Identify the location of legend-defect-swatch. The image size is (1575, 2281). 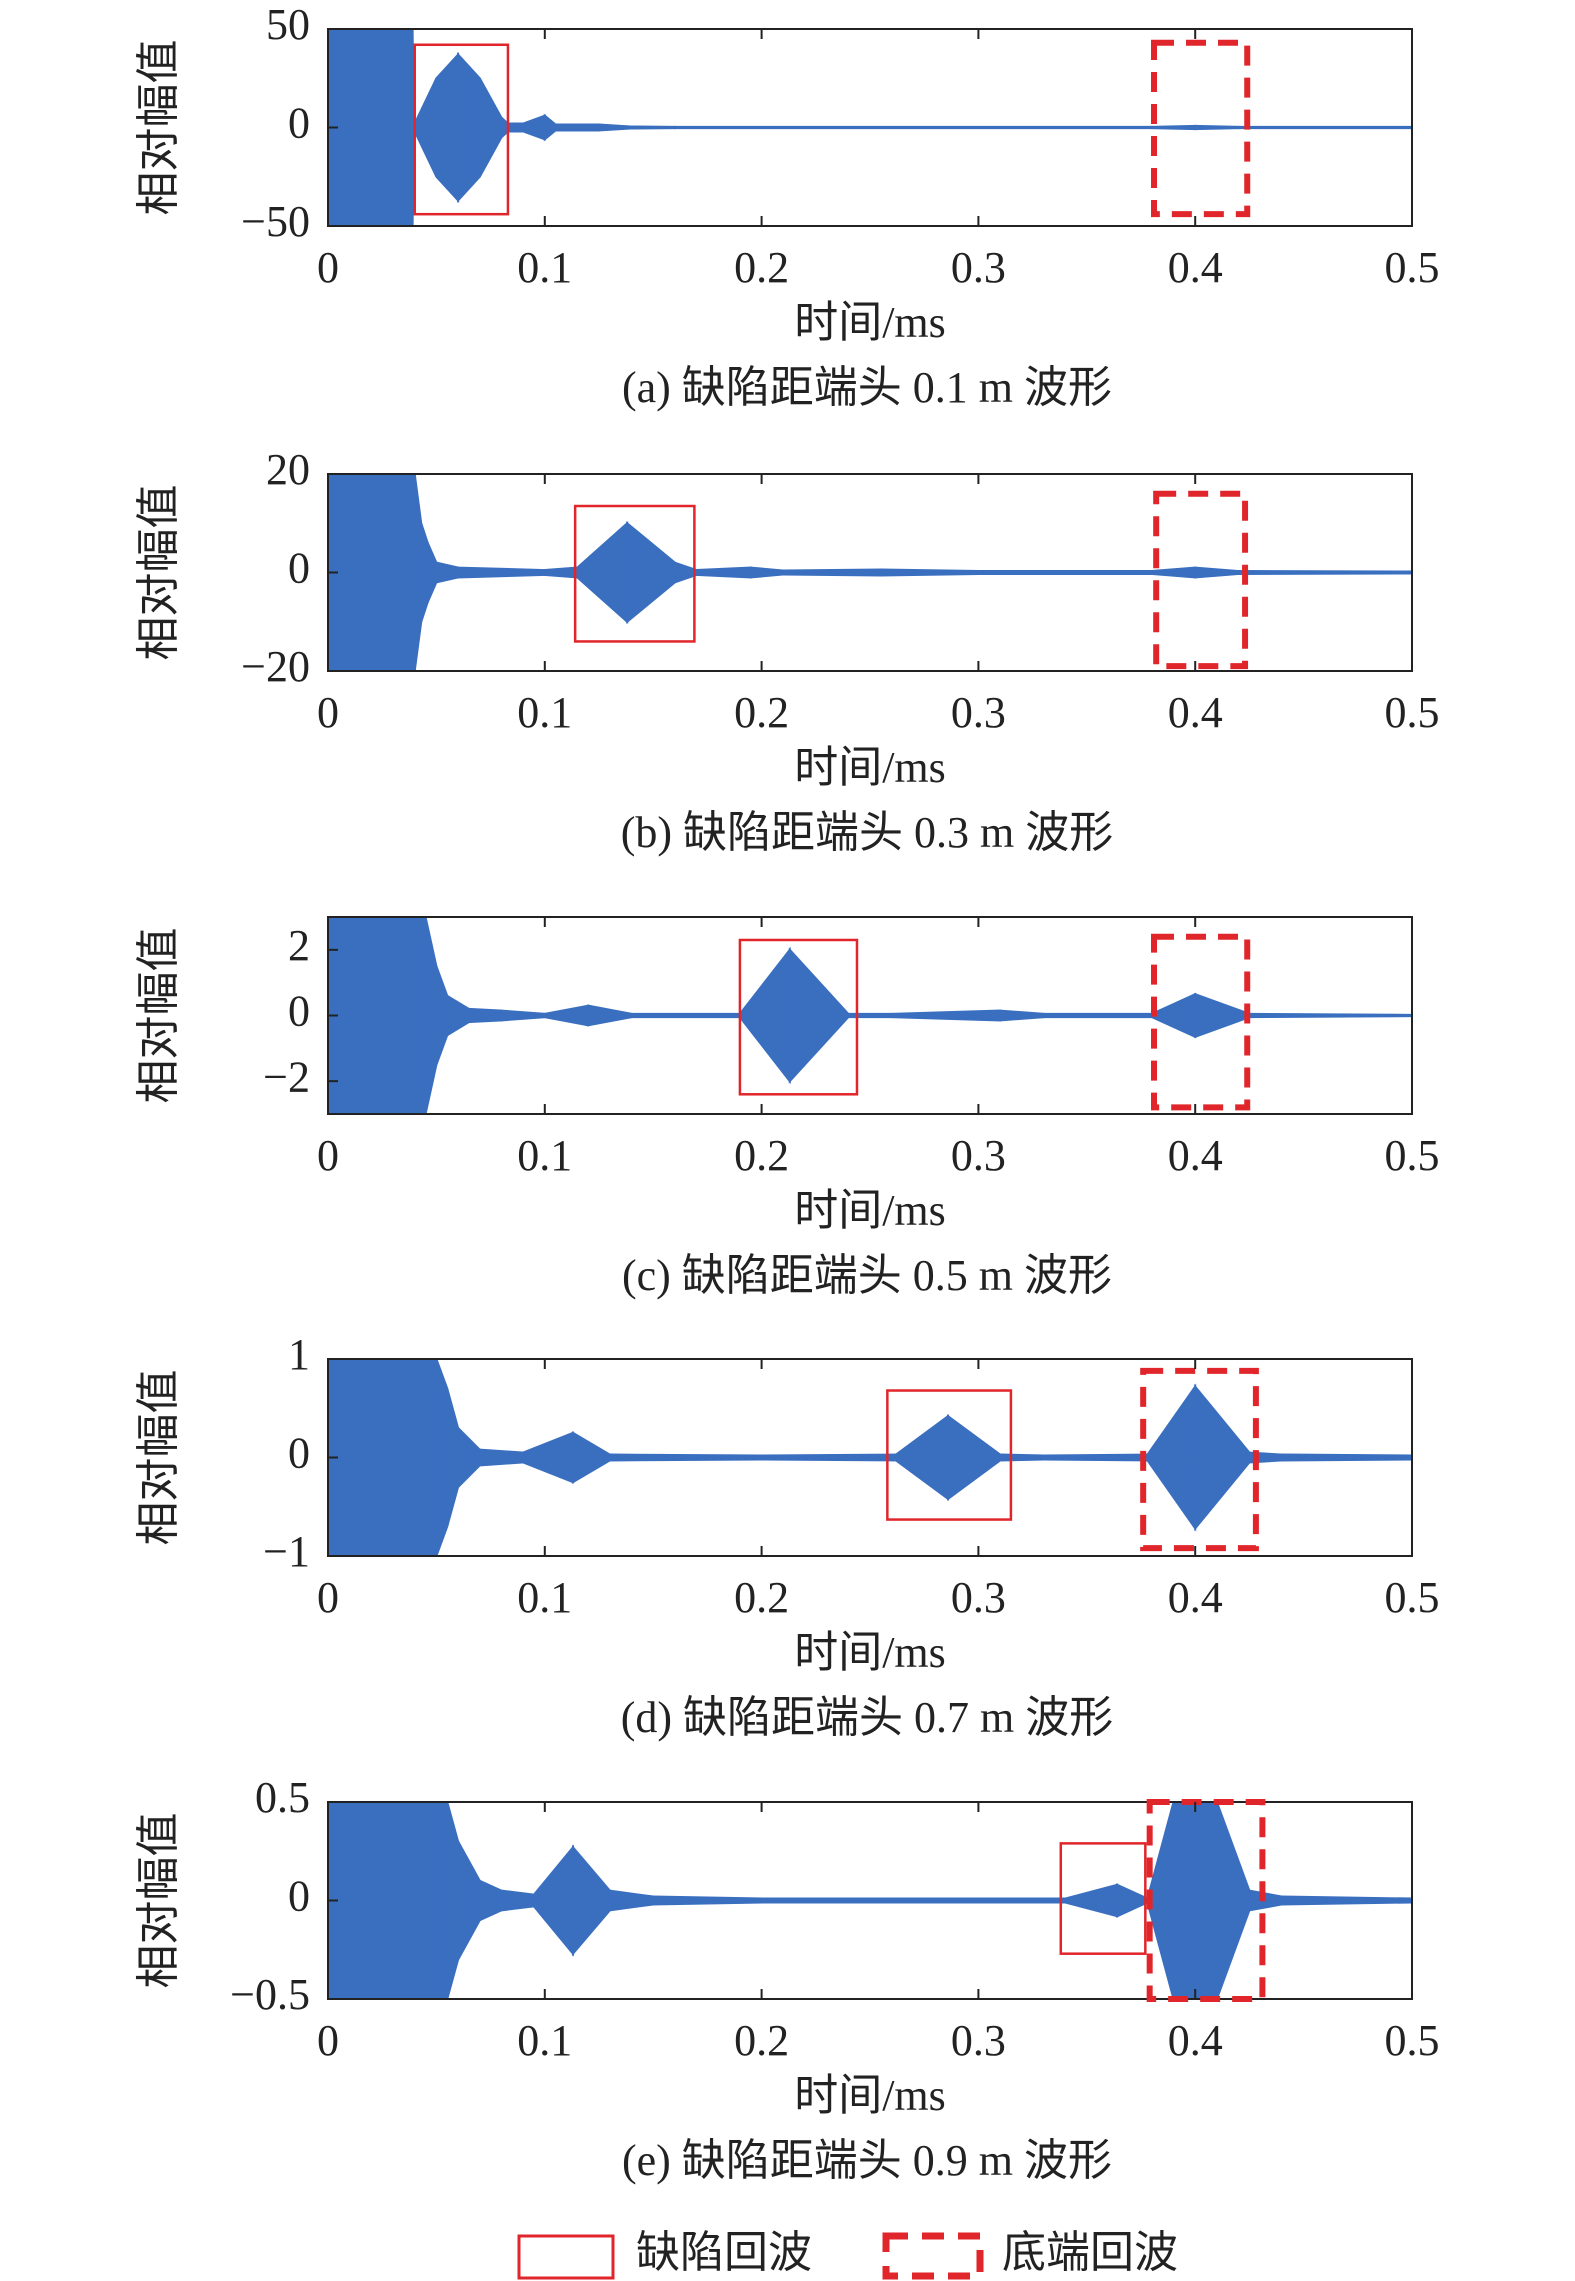
(566, 2257).